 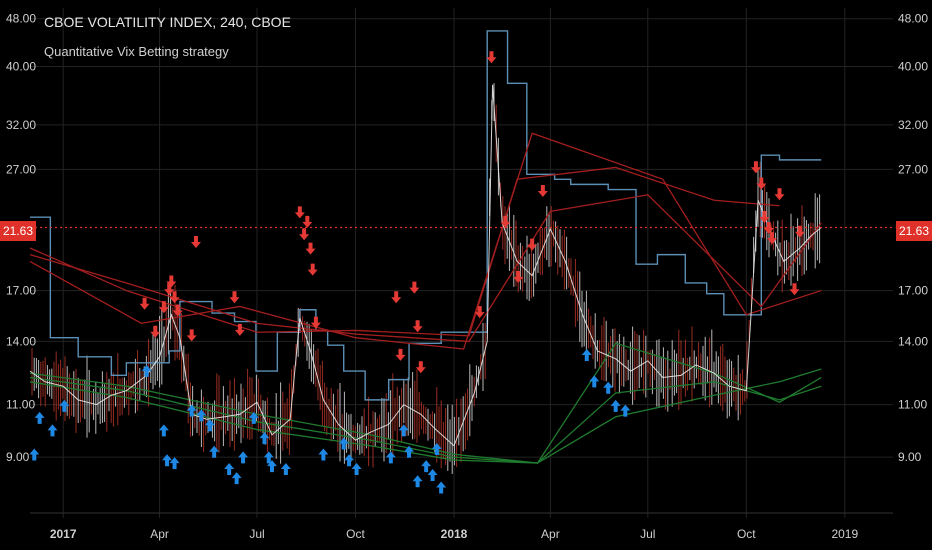 What do you see at coordinates (21, 291) in the screenshot?
I see `y-tick-label-left: 17.00` at bounding box center [21, 291].